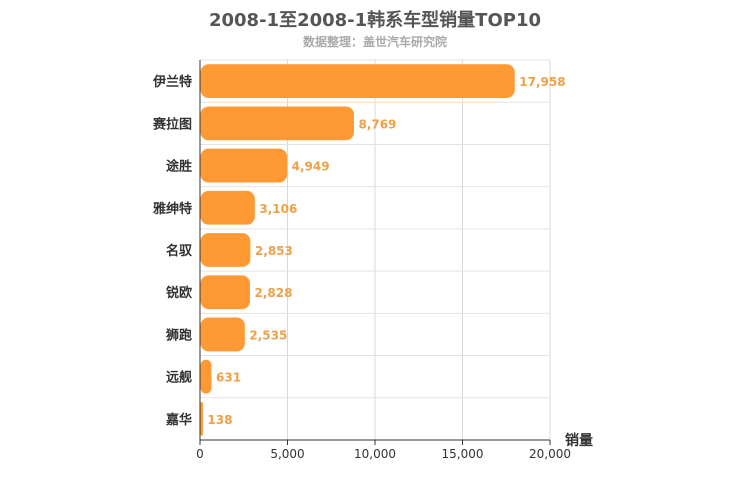 This screenshot has height=500, width=750. I want to click on x-tick-label: 5,000, so click(287, 454).